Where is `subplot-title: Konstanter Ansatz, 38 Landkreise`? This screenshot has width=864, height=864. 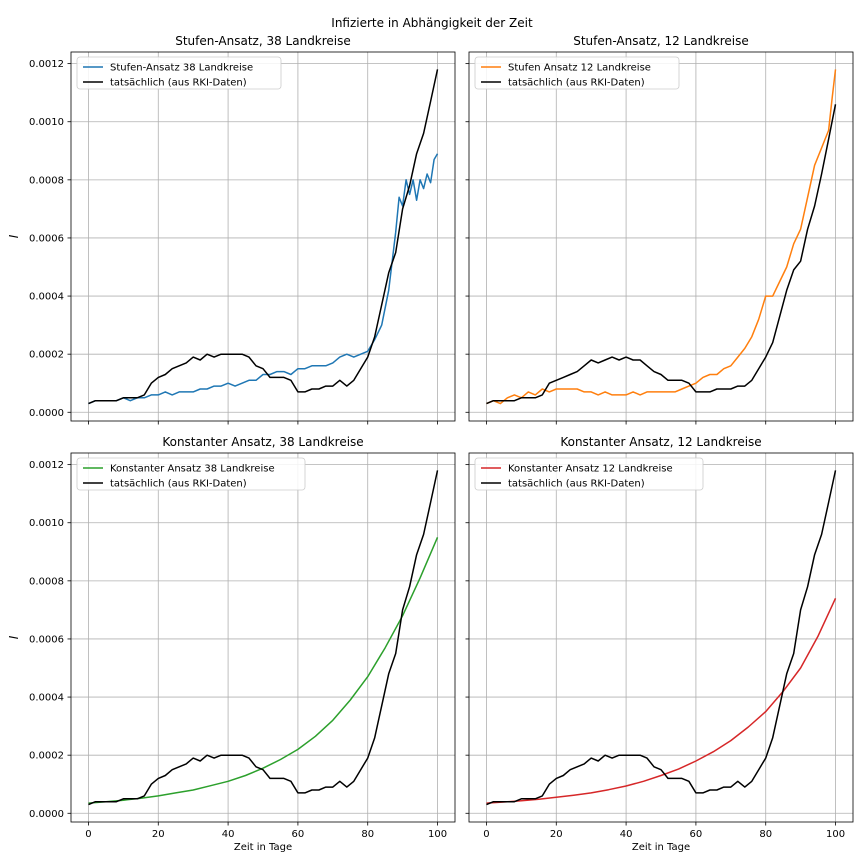 subplot-title: Konstanter Ansatz, 38 Landkreise is located at coordinates (262, 442).